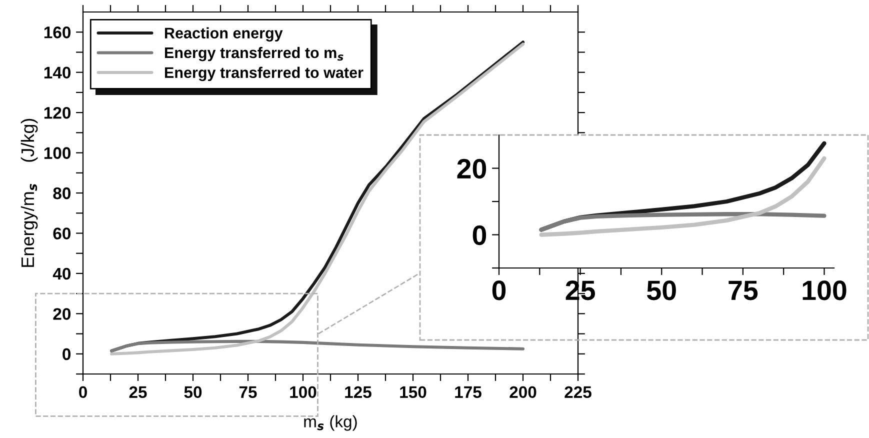  I want to click on y-tick-label: 120, so click(57, 112).